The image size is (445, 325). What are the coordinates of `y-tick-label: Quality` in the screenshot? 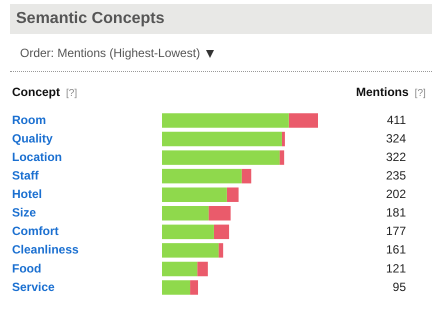 It's located at (32, 138).